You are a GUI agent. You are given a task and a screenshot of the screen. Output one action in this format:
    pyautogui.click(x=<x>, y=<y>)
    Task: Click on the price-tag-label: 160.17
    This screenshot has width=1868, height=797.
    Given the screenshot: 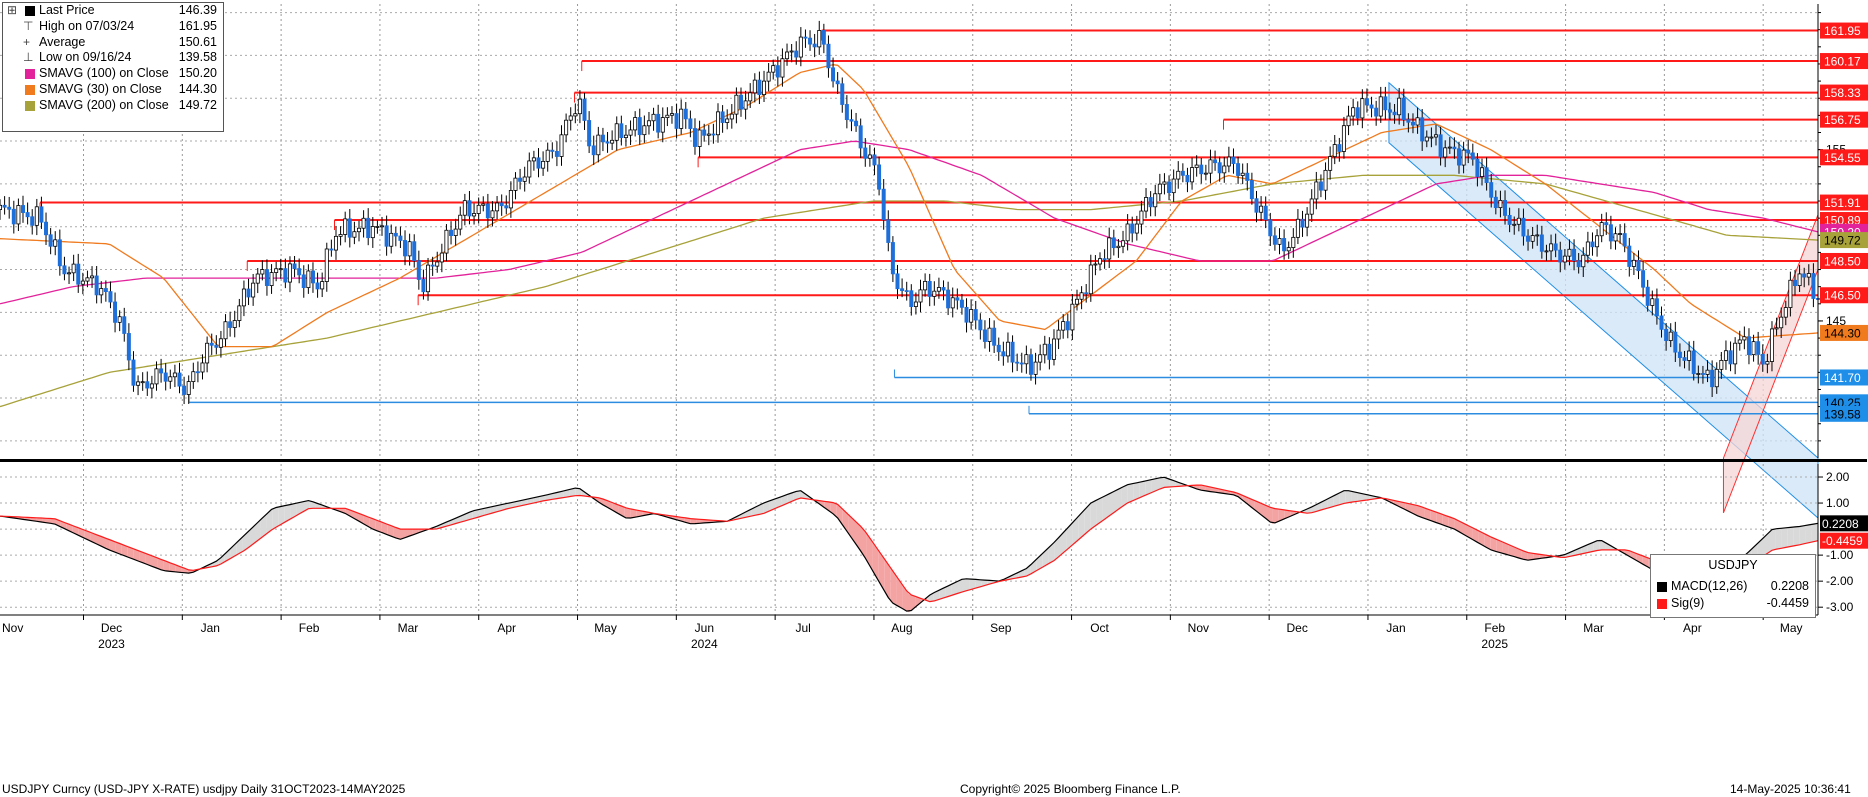 What is the action you would take?
    pyautogui.click(x=1842, y=62)
    